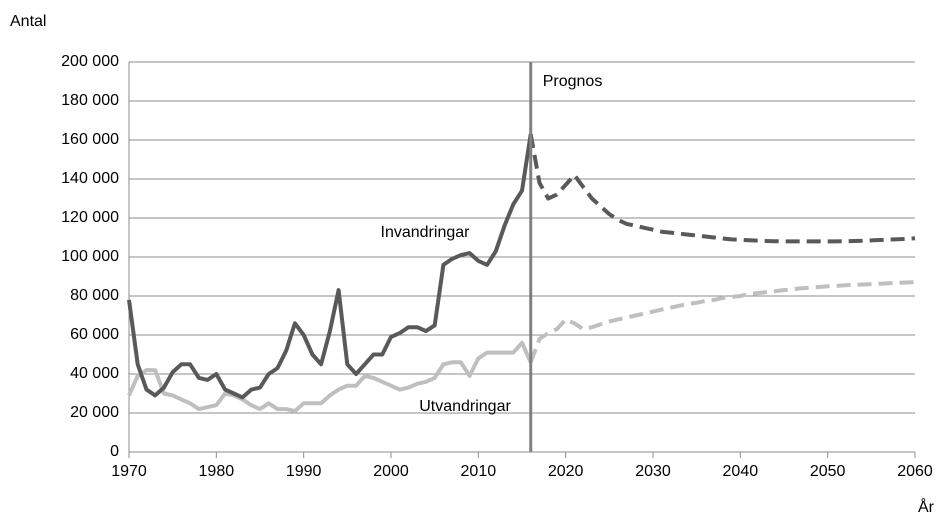  What do you see at coordinates (90, 217) in the screenshot?
I see `y-tick-label: 120 000` at bounding box center [90, 217].